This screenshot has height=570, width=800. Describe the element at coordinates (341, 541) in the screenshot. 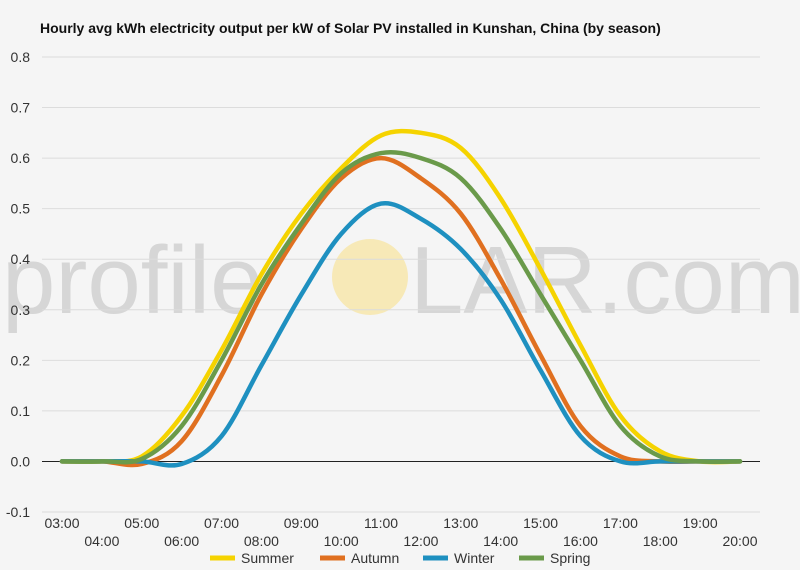

I see `x-tick-label: 10:00` at that location.